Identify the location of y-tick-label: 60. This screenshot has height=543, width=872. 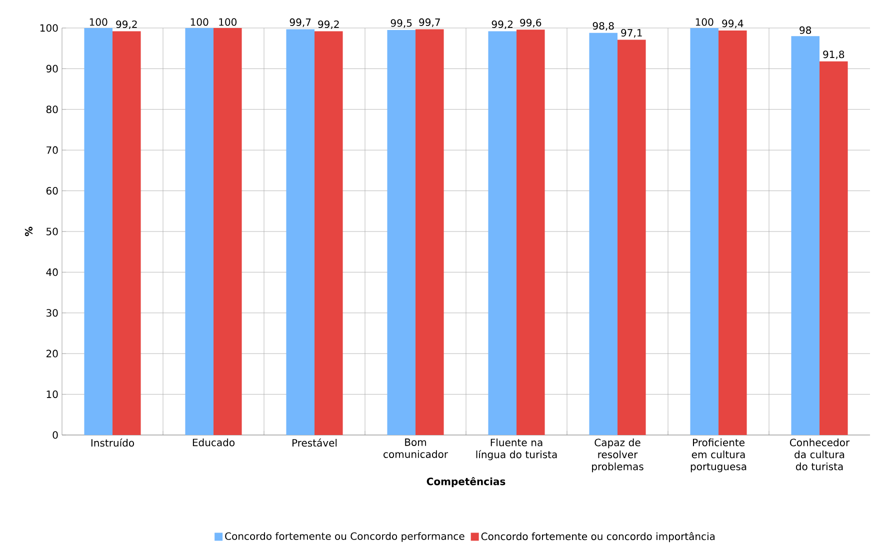
(52, 191).